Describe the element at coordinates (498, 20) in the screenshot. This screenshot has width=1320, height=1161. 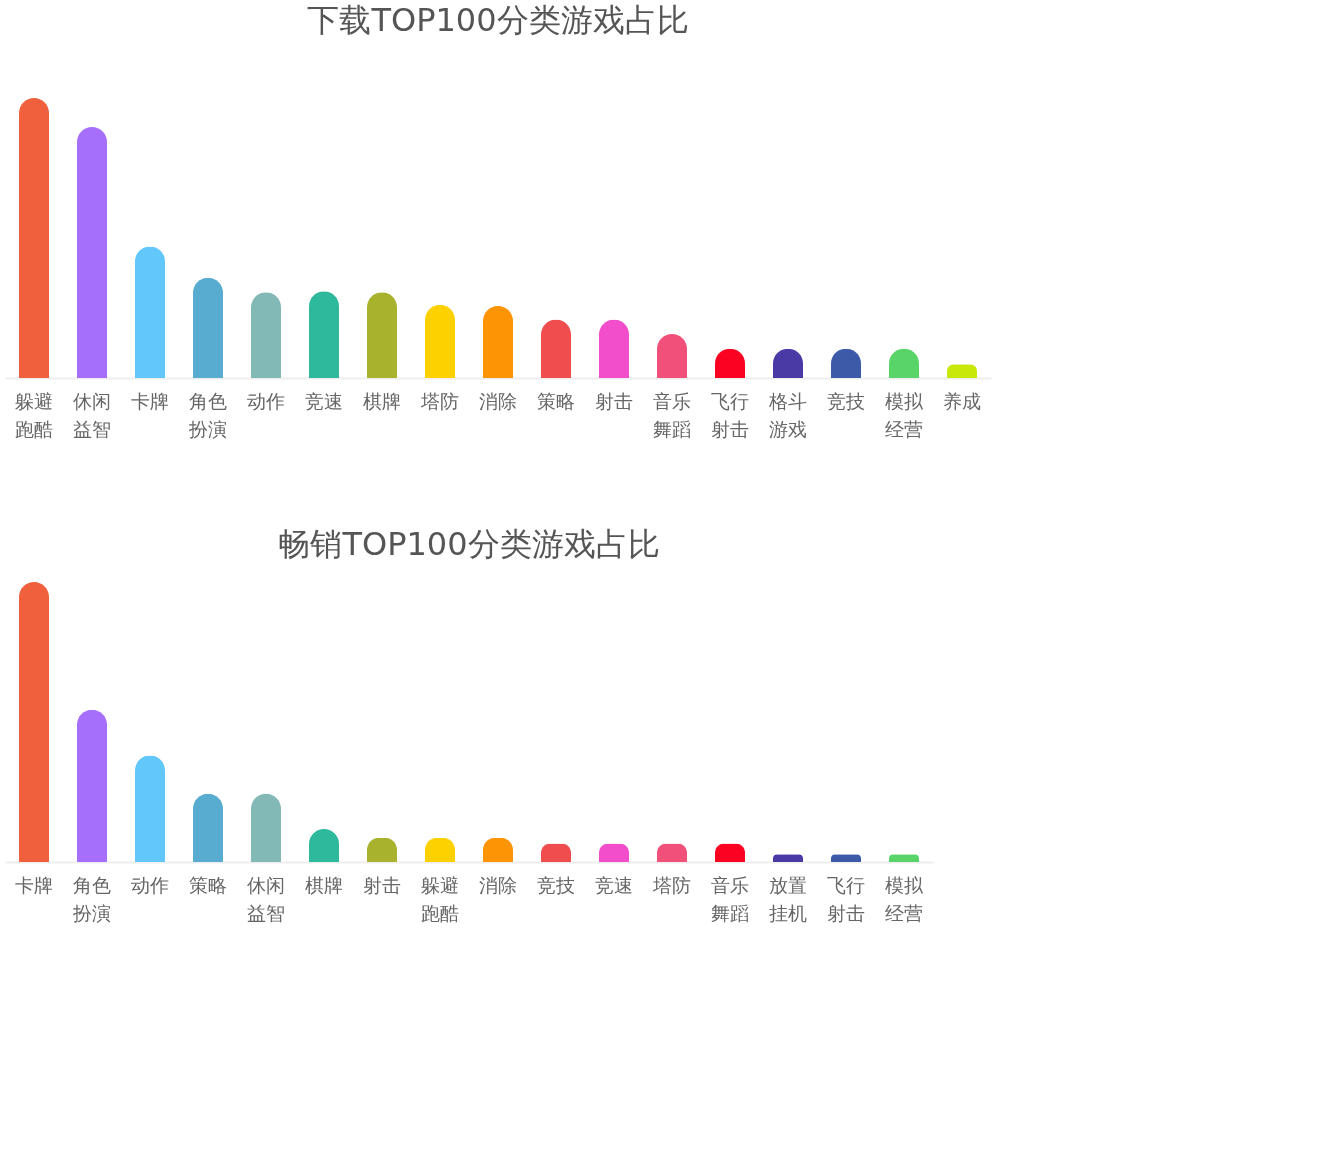
I see `chart-title: 下载TOP100分类游戏占比` at that location.